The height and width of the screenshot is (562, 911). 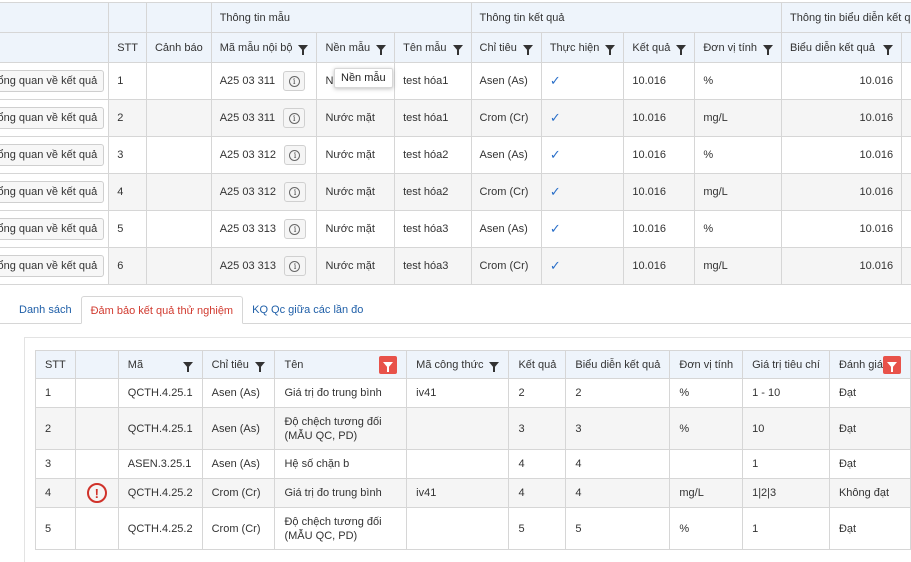 I want to click on cell-display: 4, so click(x=618, y=493).